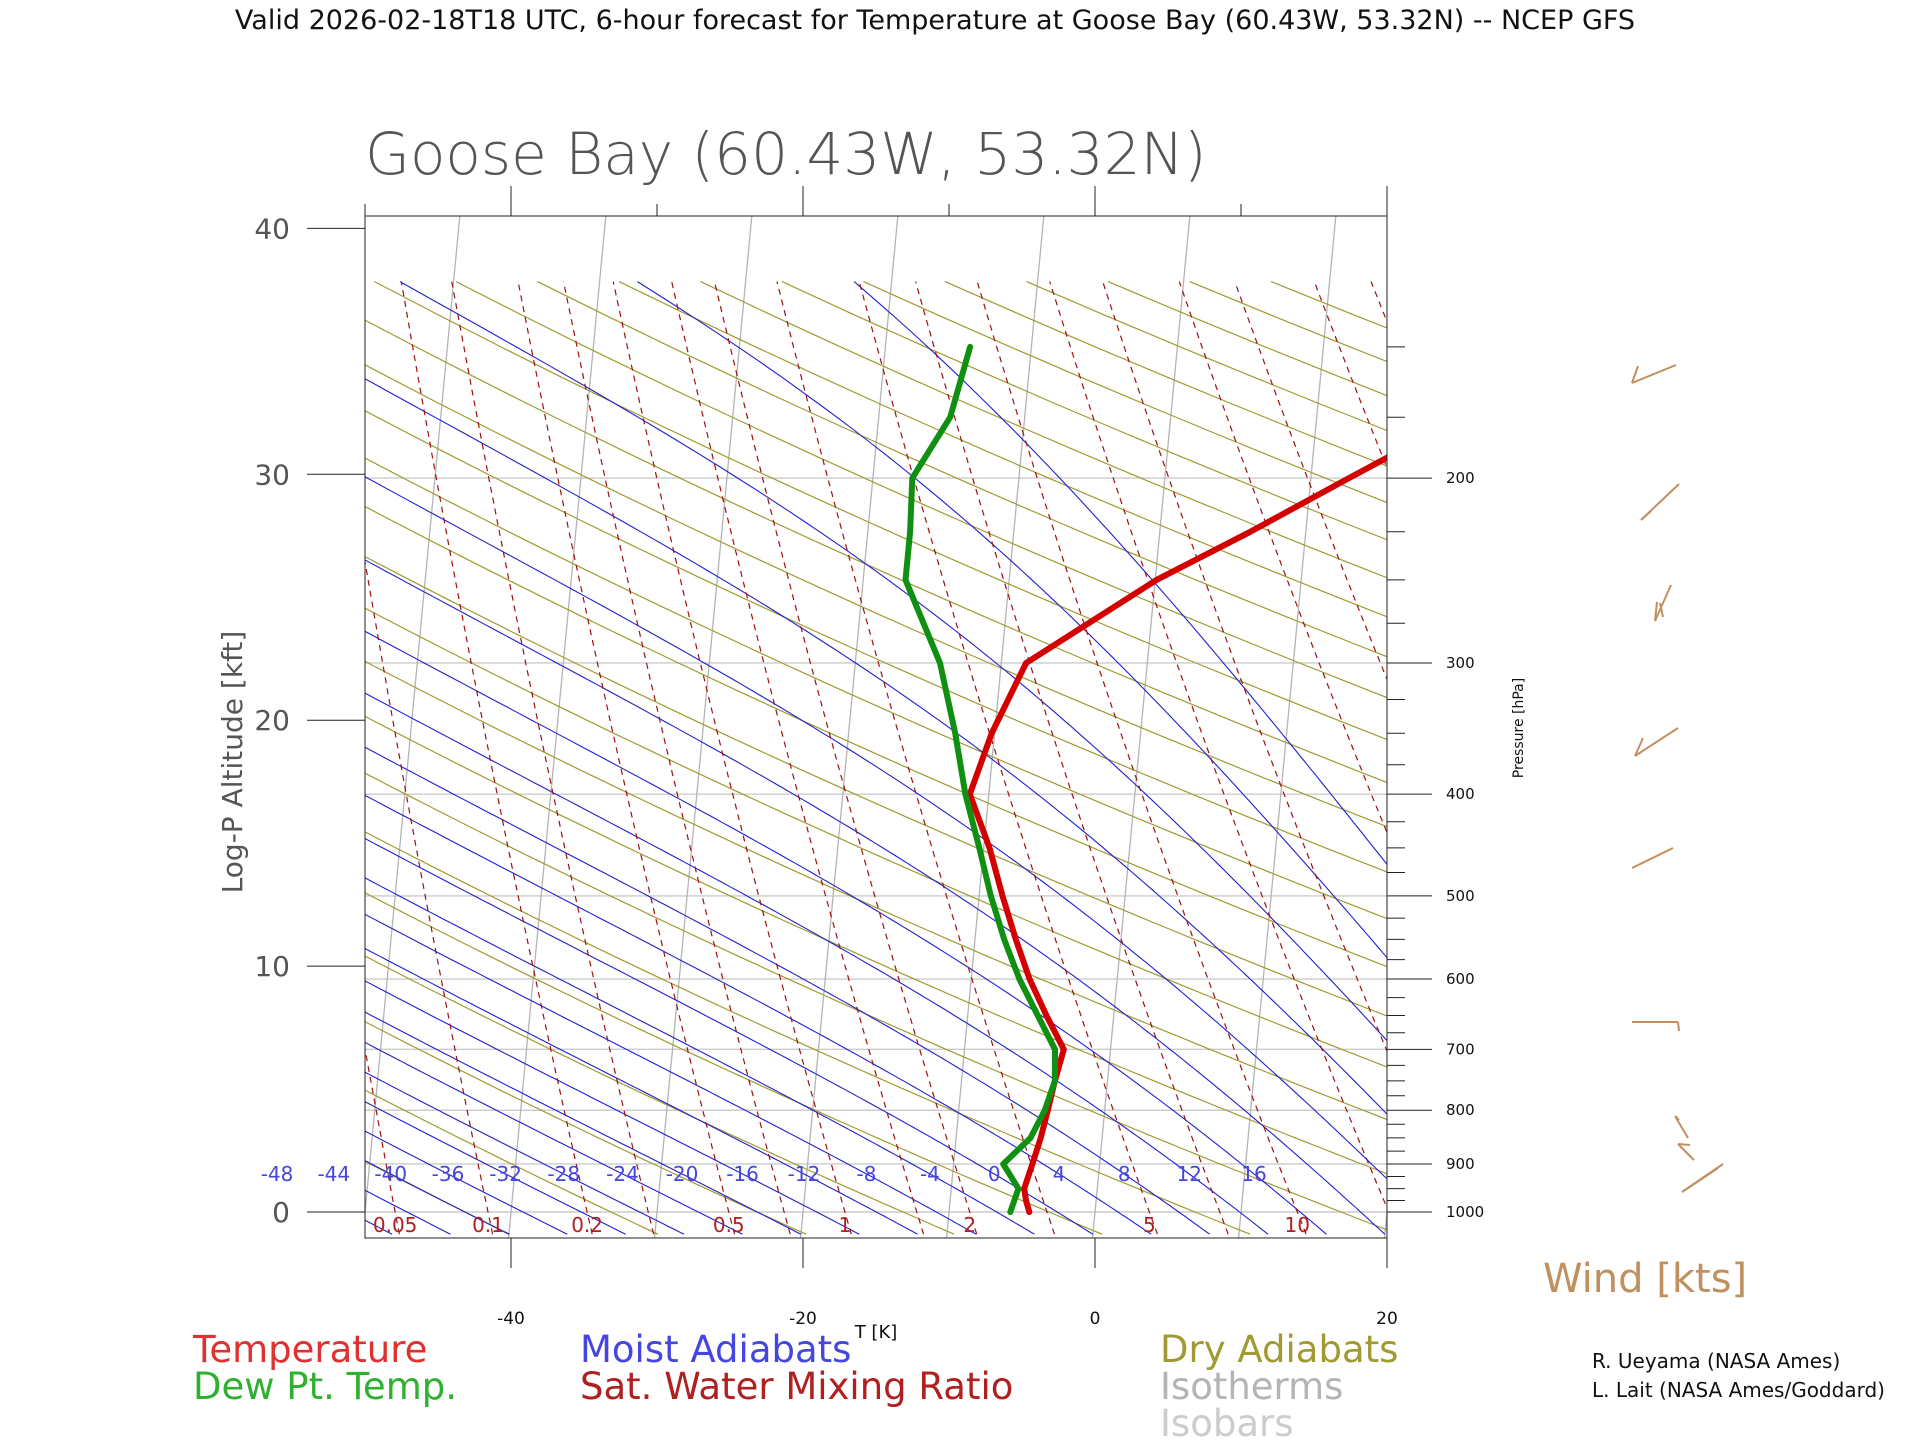 This screenshot has height=1440, width=1920. What do you see at coordinates (785, 154) in the screenshot?
I see `chart-title: Goose Bay (60.43W, 53.32N)` at bounding box center [785, 154].